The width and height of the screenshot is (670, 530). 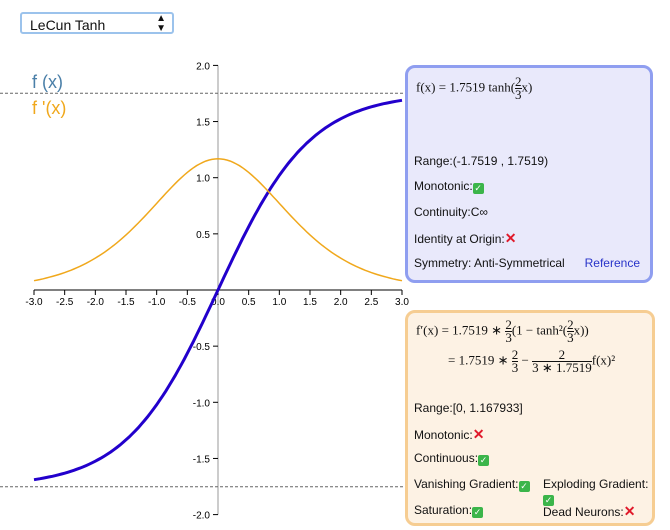 What do you see at coordinates (202, 403) in the screenshot?
I see `y-tick-label: -1.0` at bounding box center [202, 403].